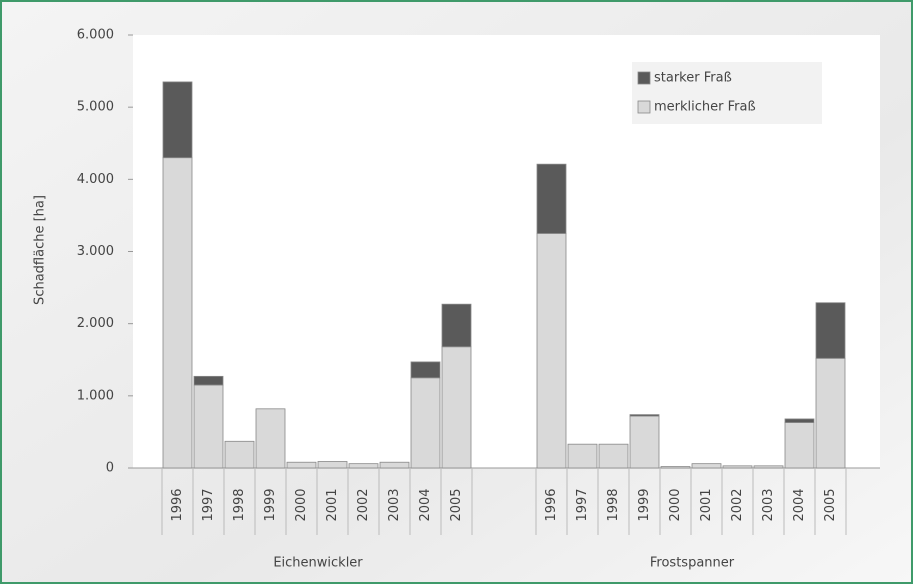 The image size is (913, 588). I want to click on y-tick-label: 4.000, so click(95, 179).